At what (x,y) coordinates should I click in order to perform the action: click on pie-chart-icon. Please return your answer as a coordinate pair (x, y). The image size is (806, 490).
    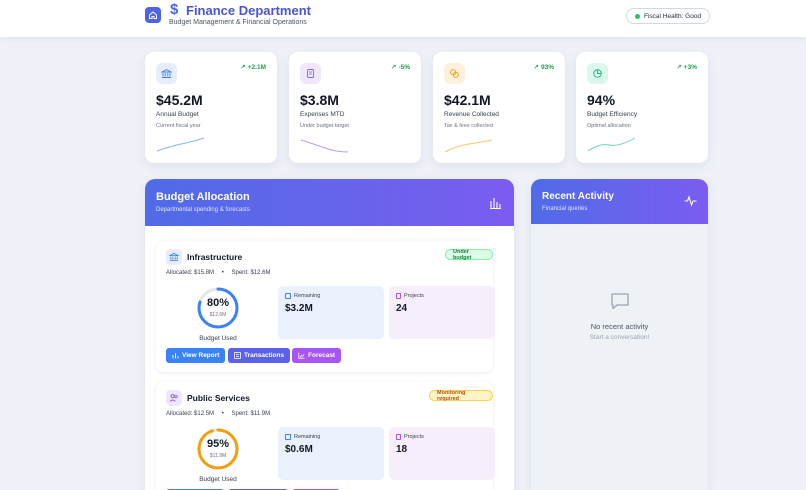
    Looking at the image, I should click on (597, 73).